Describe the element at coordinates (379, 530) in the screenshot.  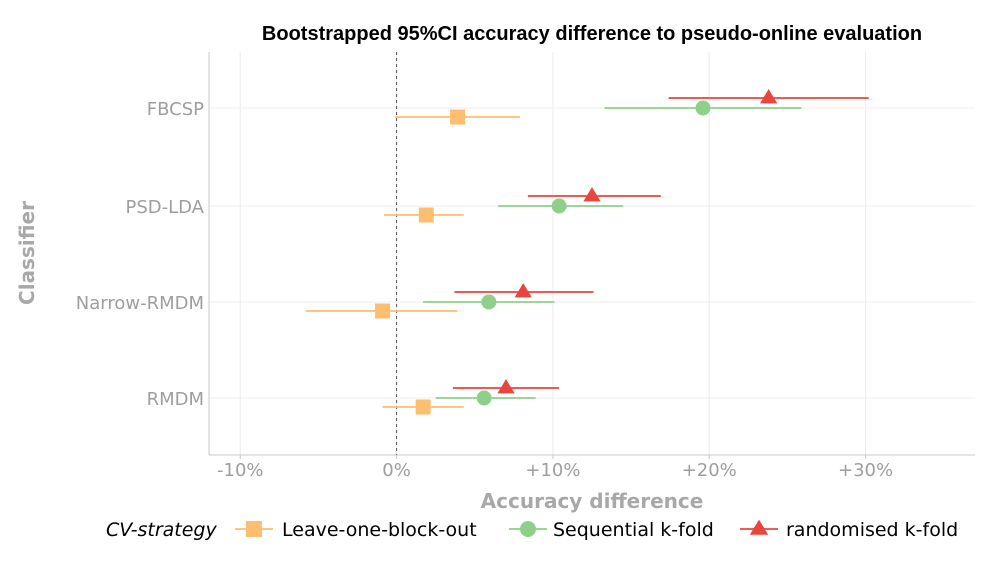
I see `legend-label: Leave-one-block-out` at that location.